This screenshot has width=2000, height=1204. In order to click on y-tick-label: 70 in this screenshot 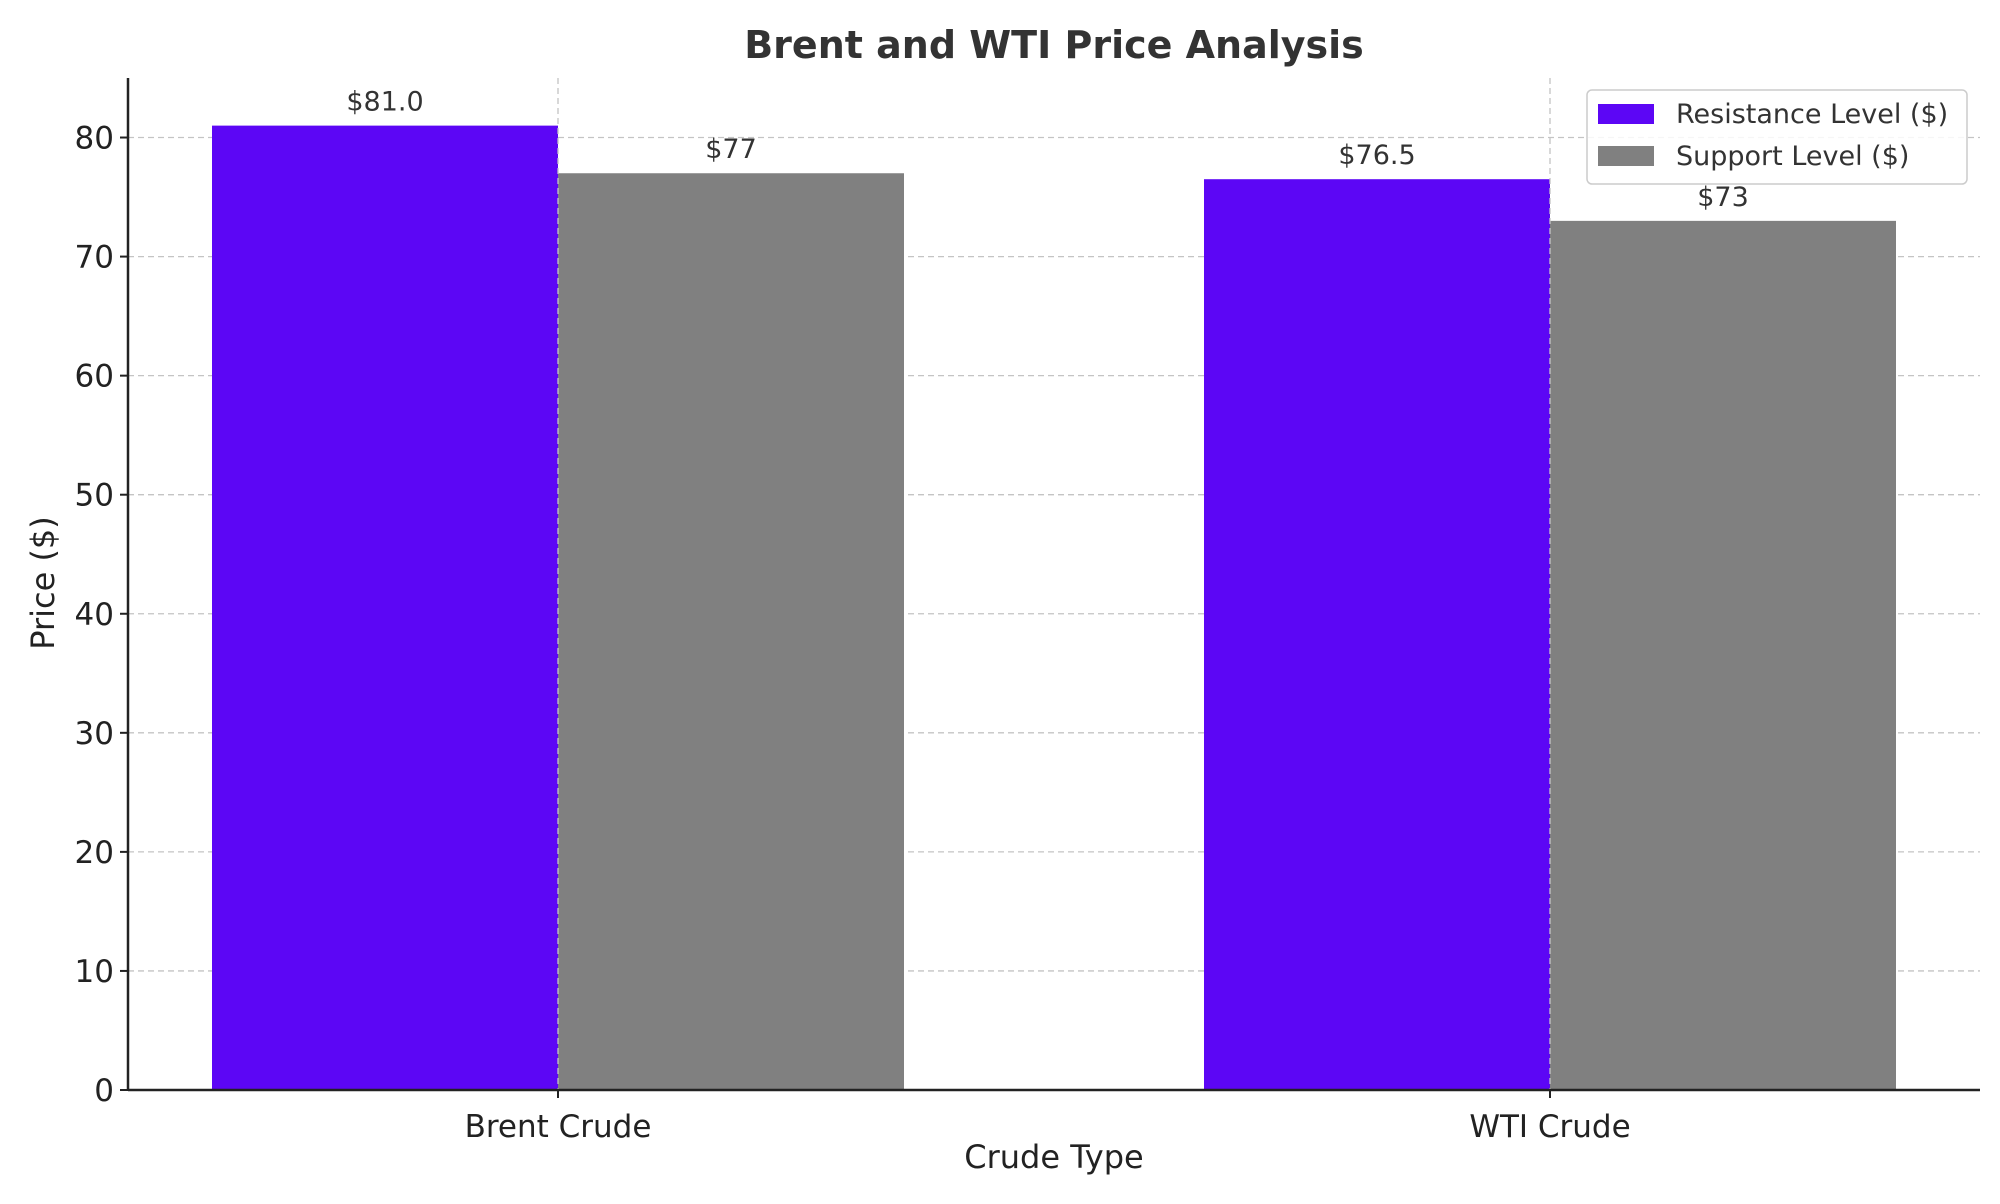, I will do `click(94, 258)`.